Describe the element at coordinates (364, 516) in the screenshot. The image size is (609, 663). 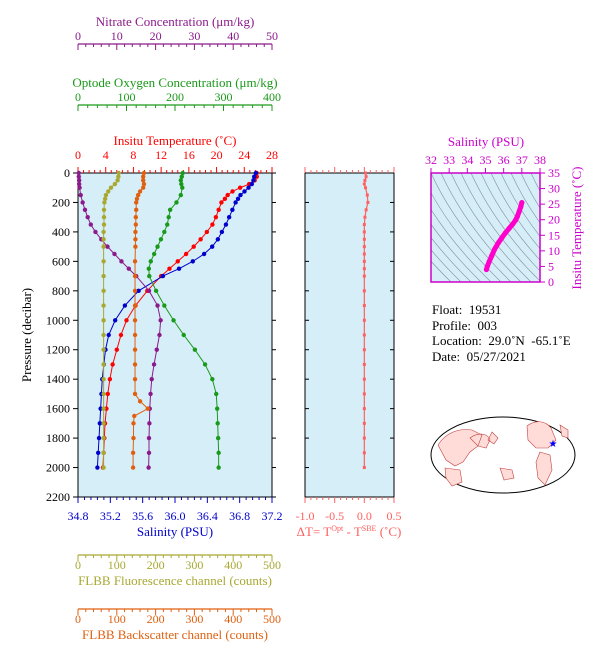
I see `delta-t-tick-label: 0.0` at that location.